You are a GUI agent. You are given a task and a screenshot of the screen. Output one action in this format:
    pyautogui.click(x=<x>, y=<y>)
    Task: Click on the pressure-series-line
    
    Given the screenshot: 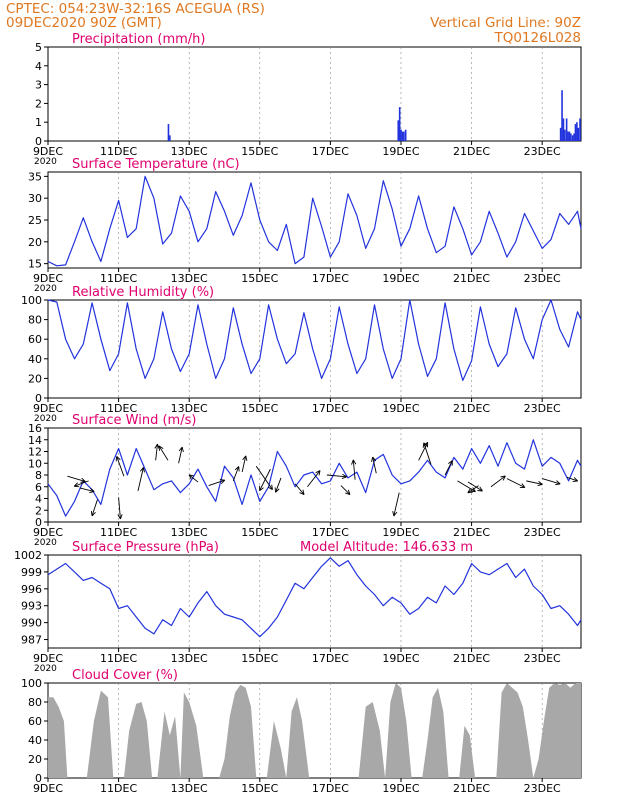 What is the action you would take?
    pyautogui.click(x=314, y=597)
    